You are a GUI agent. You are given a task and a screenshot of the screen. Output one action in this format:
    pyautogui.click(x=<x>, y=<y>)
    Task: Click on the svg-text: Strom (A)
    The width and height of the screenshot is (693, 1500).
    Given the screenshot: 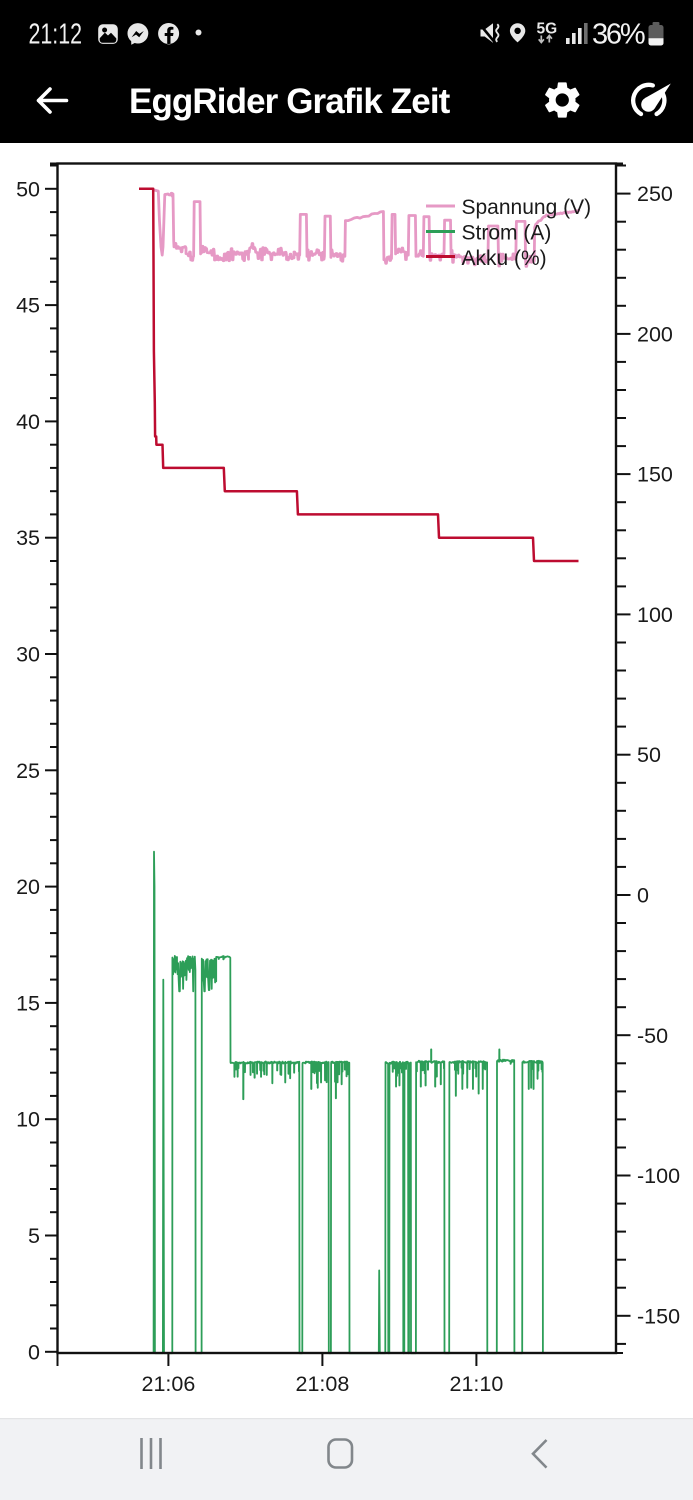 What is the action you would take?
    pyautogui.click(x=507, y=232)
    